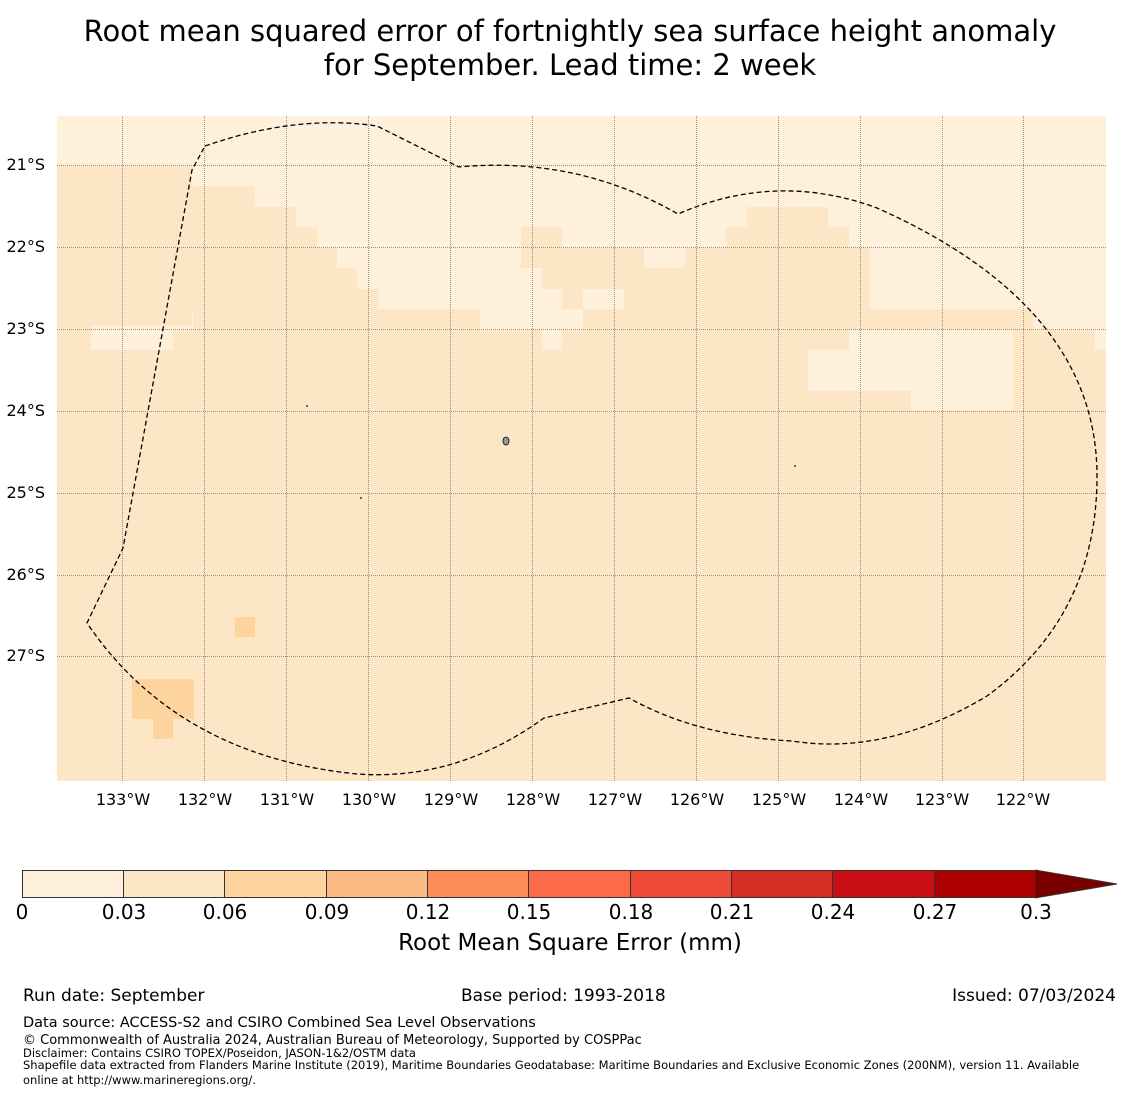  I want to click on colorbar-tick: 0.09, so click(327, 912).